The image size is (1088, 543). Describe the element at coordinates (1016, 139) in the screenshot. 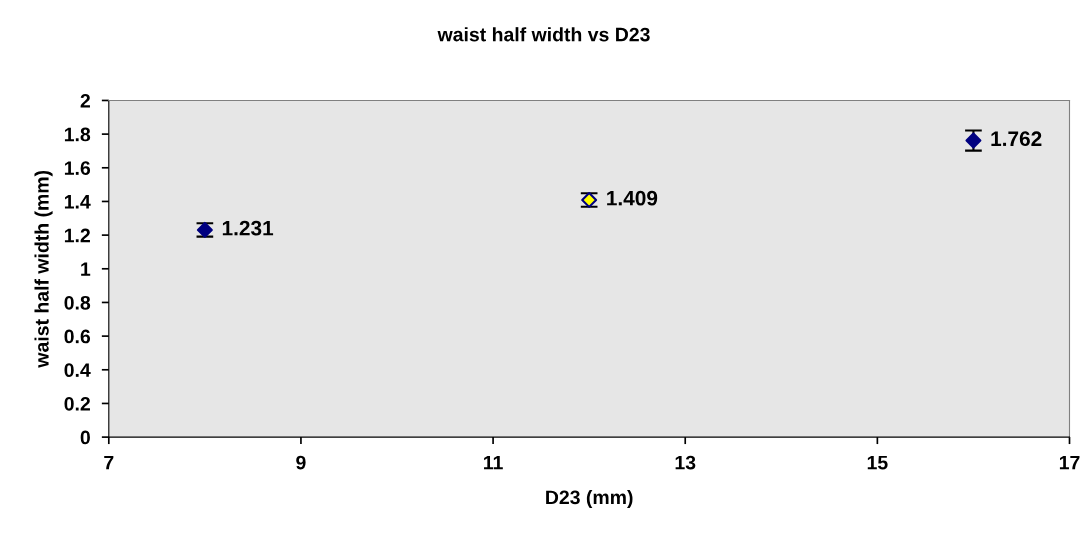

I see `data-label: 1.762` at that location.